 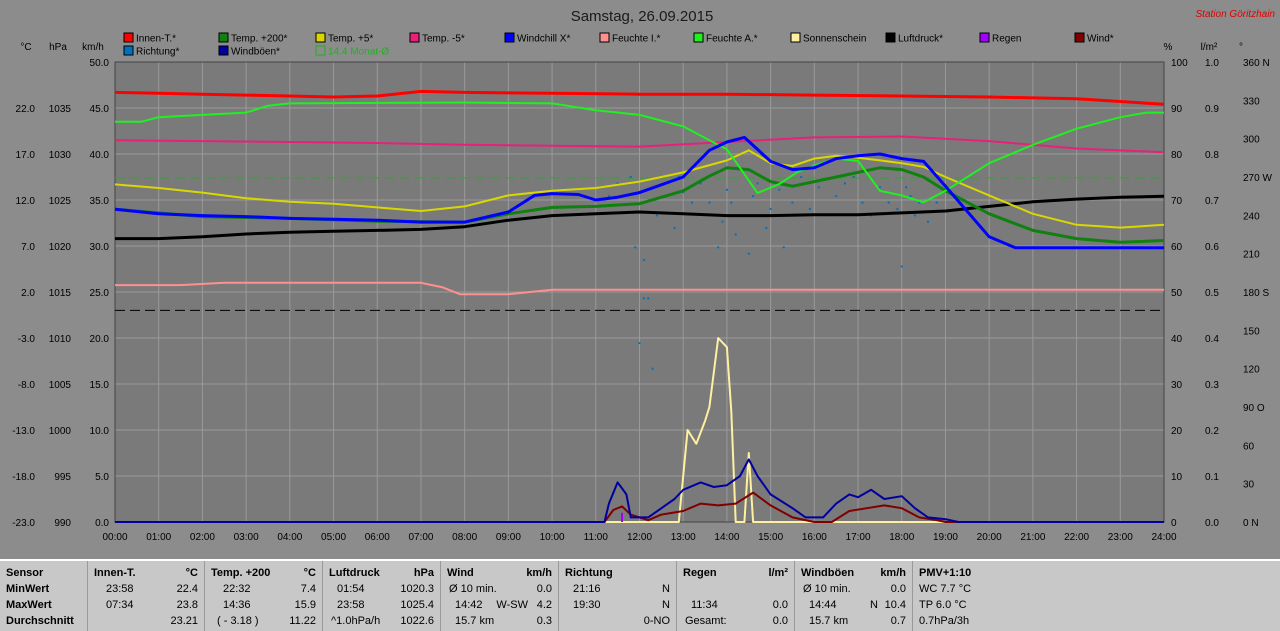 What do you see at coordinates (28, 247) in the screenshot?
I see `temp-tick-label: 7.0` at bounding box center [28, 247].